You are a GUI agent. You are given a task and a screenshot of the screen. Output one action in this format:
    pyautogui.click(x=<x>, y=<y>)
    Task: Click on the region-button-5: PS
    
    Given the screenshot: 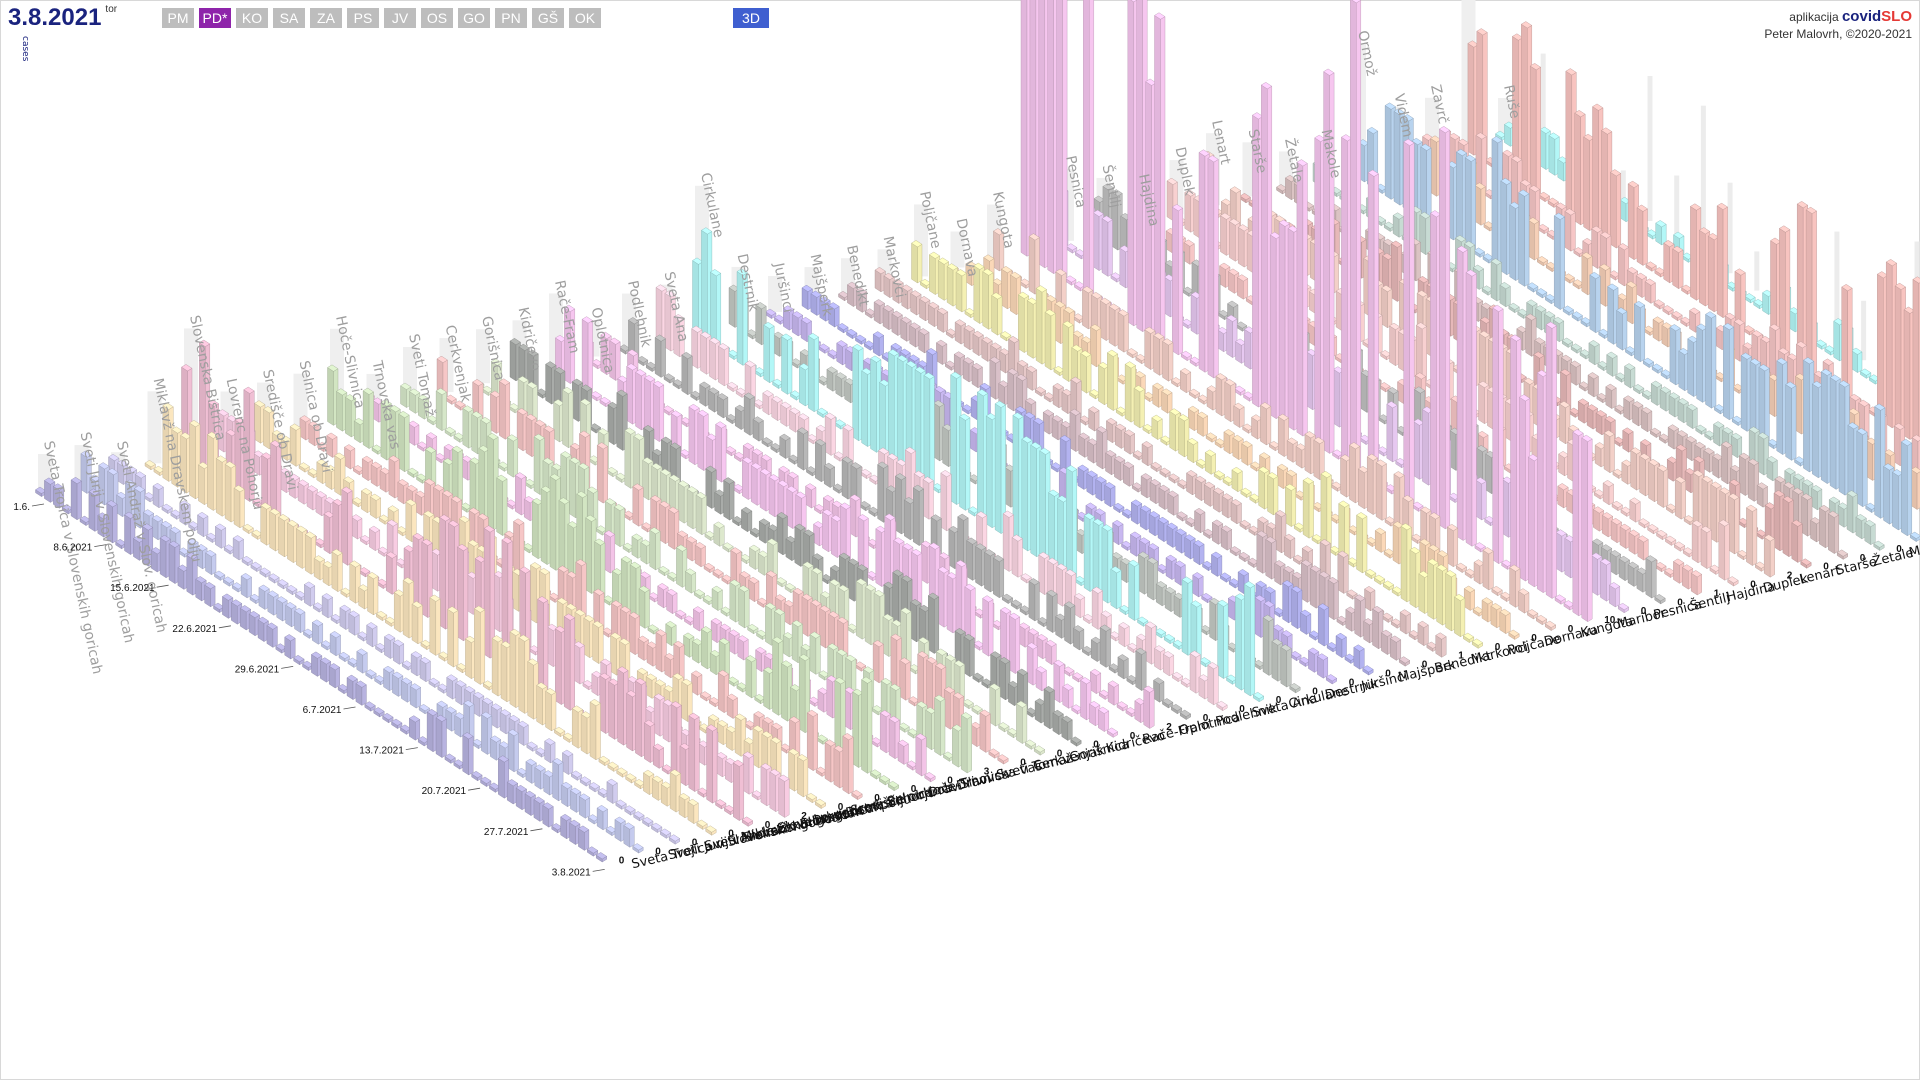 What is the action you would take?
    pyautogui.click(x=363, y=18)
    